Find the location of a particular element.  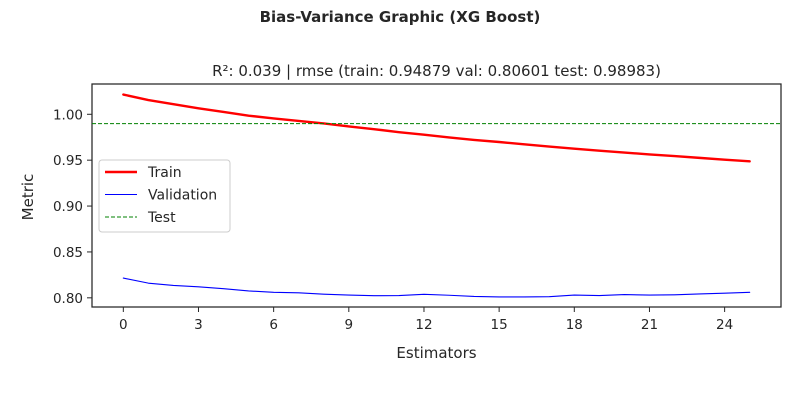

x-tick-label: 21 is located at coordinates (649, 325).